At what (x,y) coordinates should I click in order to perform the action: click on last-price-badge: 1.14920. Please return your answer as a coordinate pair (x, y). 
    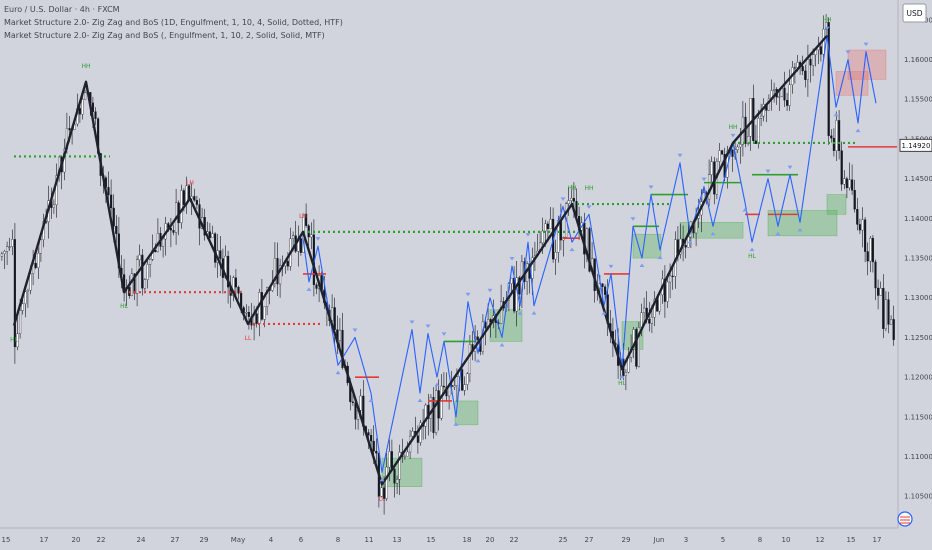
    Looking at the image, I should click on (915, 145).